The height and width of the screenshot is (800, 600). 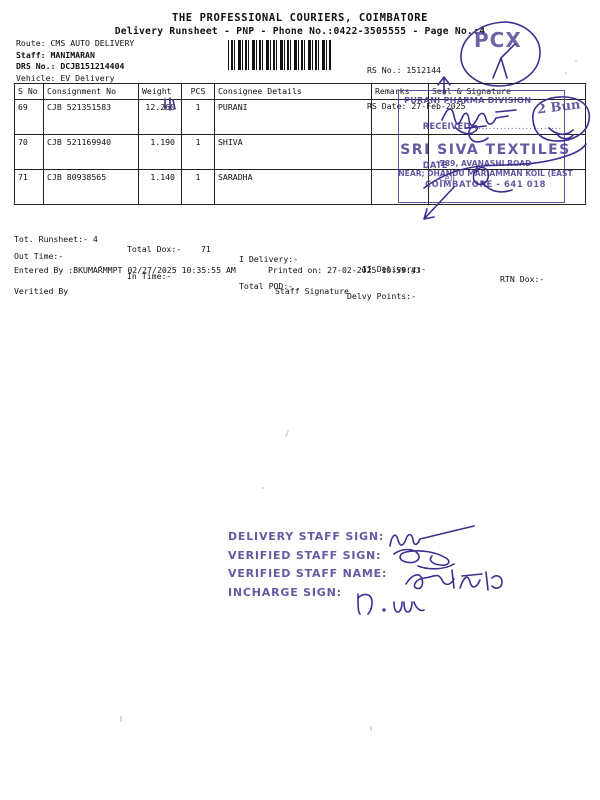 What do you see at coordinates (300, 18) in the screenshot?
I see `company-title: THE PROFESSIONAL COURIERS, COIMBATORE` at bounding box center [300, 18].